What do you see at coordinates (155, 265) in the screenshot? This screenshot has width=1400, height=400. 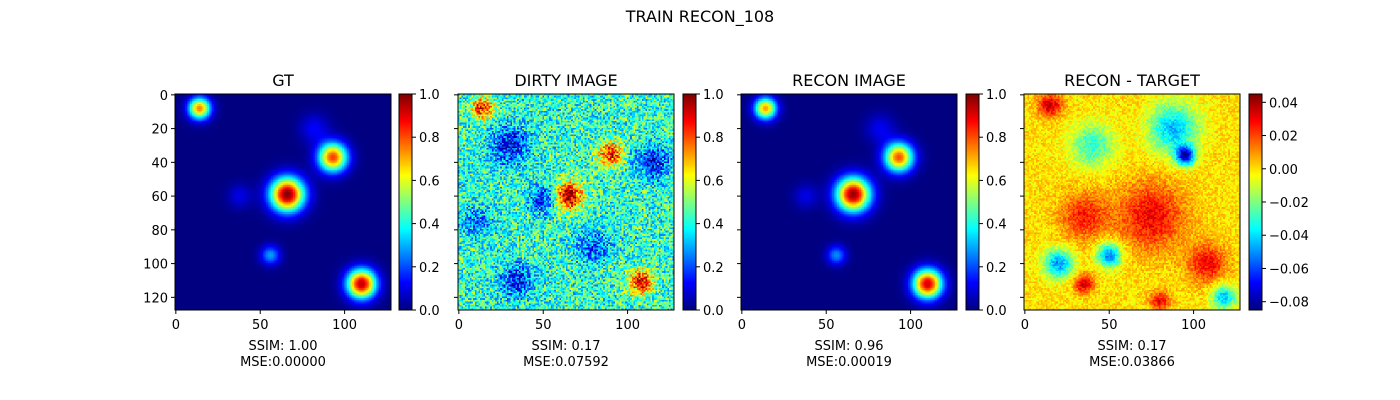 I see `y-tick-label: 100` at bounding box center [155, 265].